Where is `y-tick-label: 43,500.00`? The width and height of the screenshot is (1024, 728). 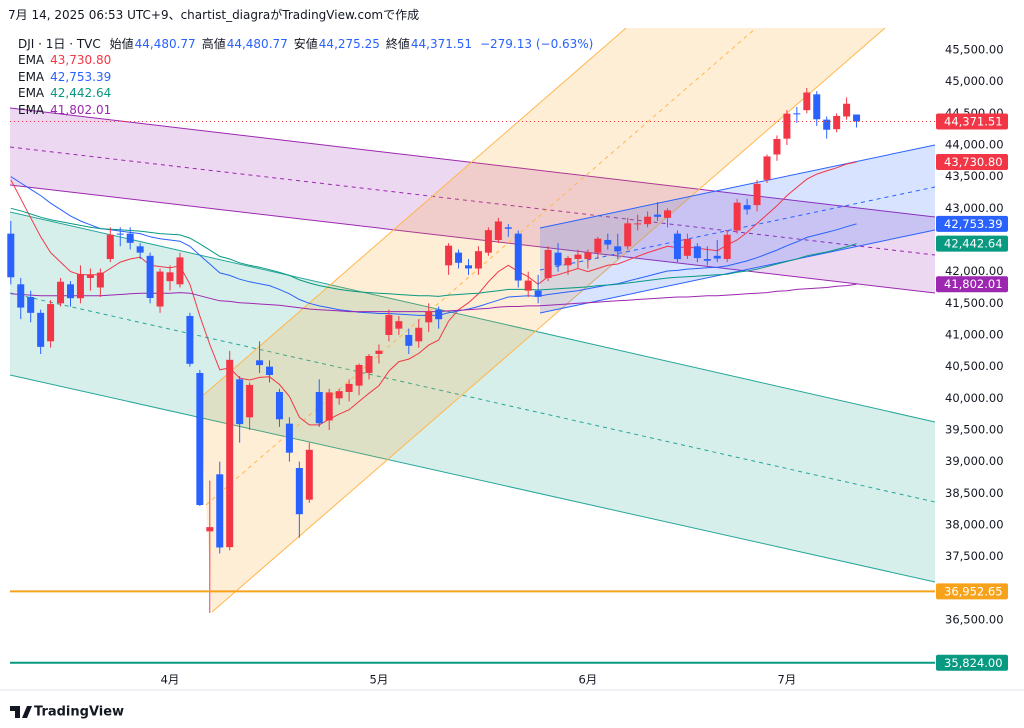 y-tick-label: 43,500.00 is located at coordinates (974, 176).